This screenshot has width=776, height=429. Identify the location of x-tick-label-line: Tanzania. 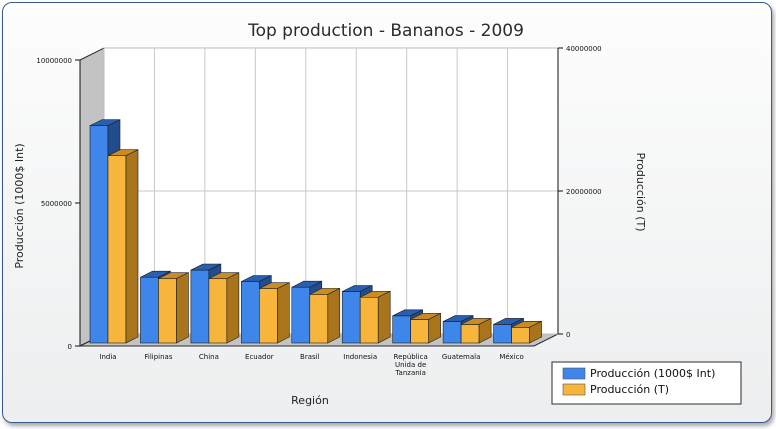
(409, 373).